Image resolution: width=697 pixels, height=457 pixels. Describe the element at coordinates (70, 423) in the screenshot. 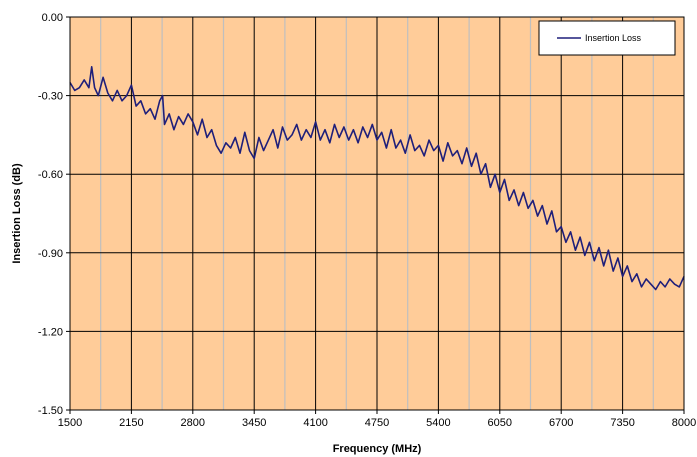

I see `x-tick-label: 1500` at that location.